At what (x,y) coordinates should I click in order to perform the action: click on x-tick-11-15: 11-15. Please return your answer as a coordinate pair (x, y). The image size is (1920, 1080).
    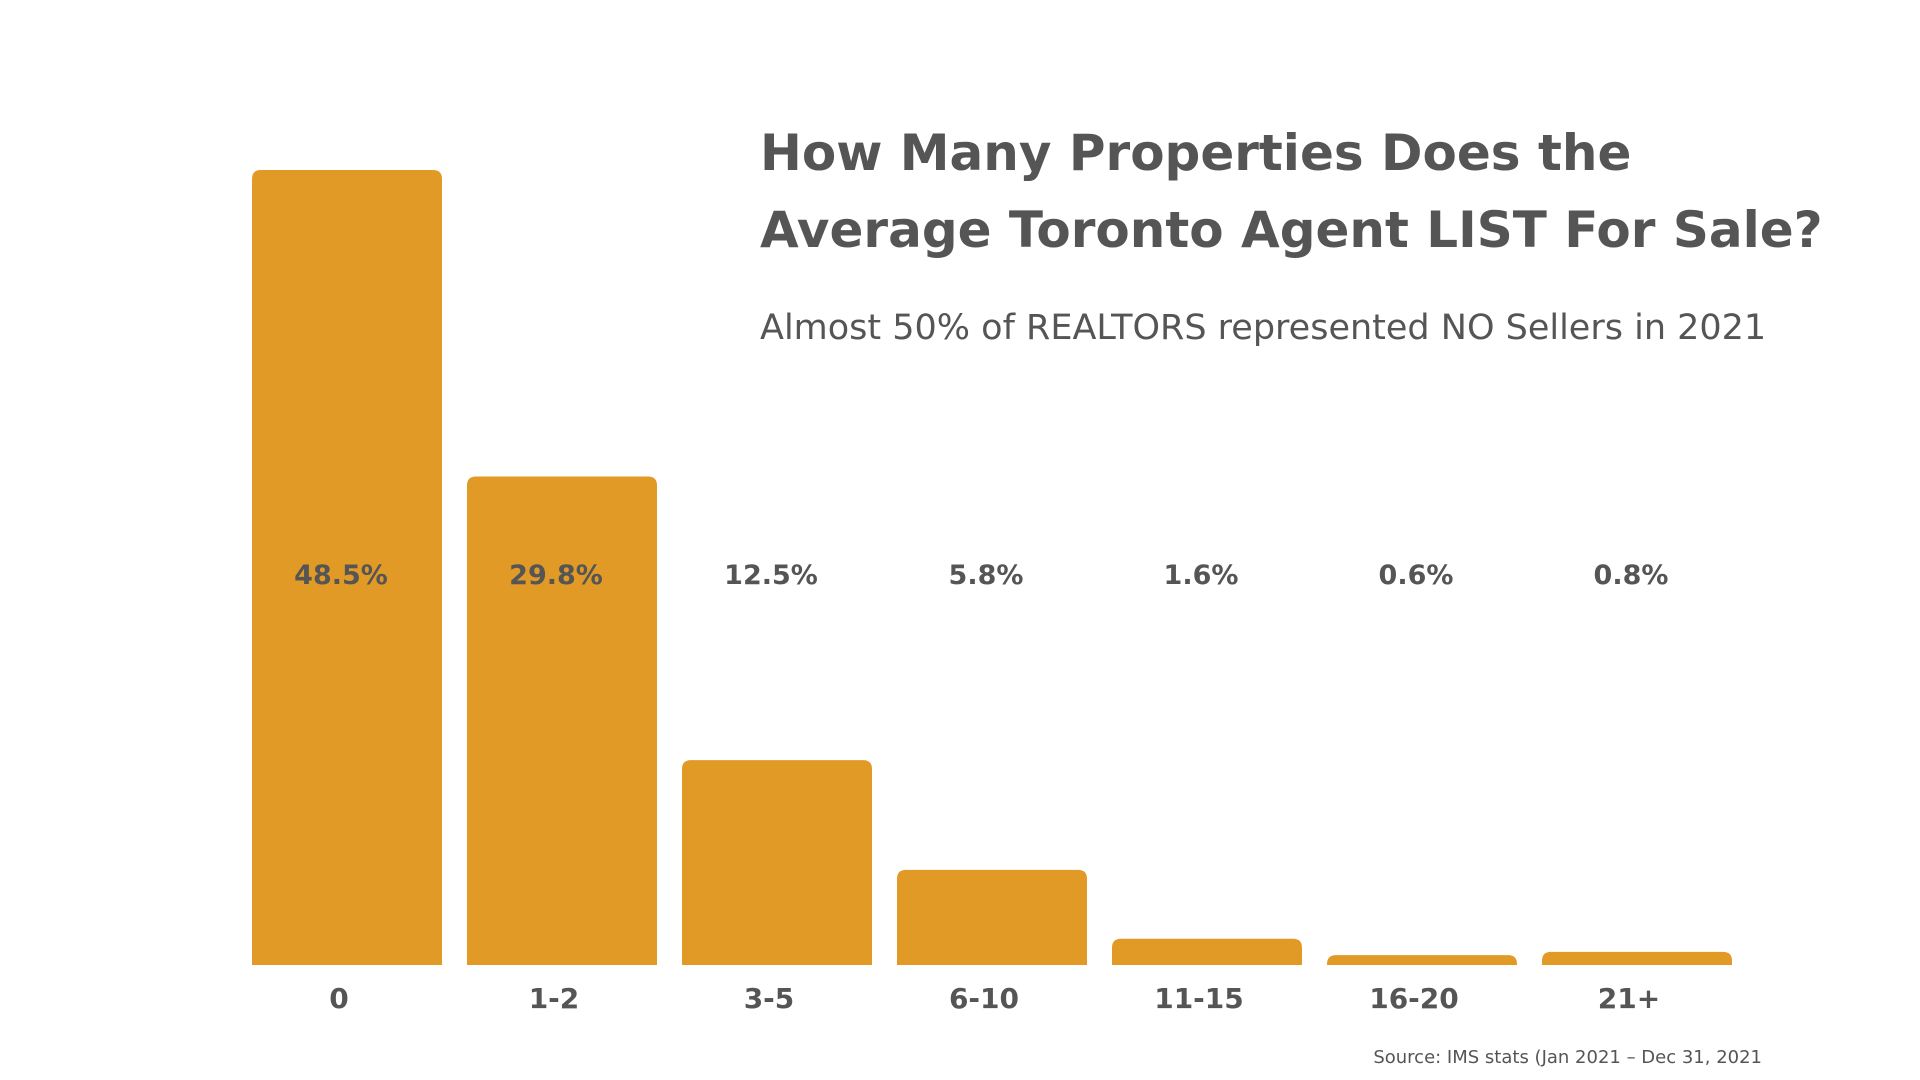
    Looking at the image, I should click on (1199, 998).